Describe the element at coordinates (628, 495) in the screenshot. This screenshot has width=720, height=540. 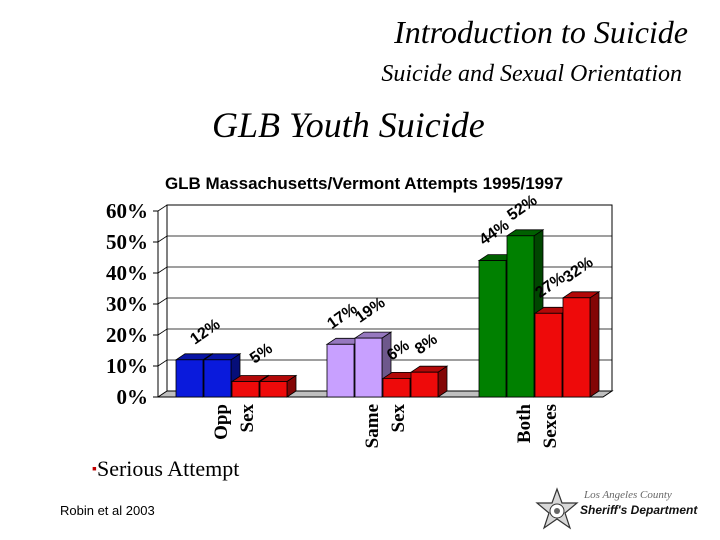
I see `logo-county-text: Los Angeles County` at that location.